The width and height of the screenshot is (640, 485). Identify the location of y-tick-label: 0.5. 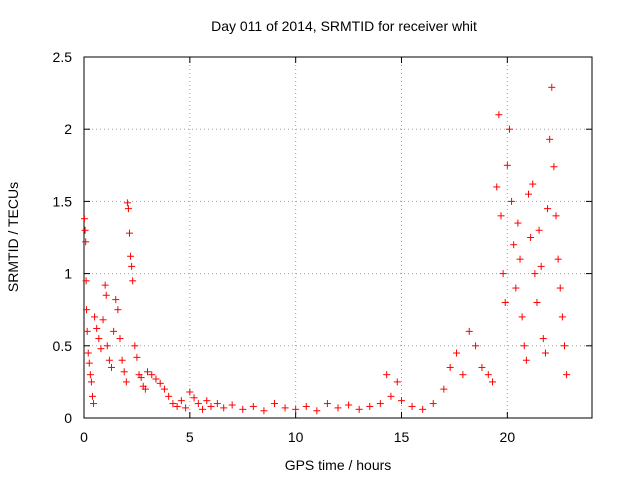
(63, 346).